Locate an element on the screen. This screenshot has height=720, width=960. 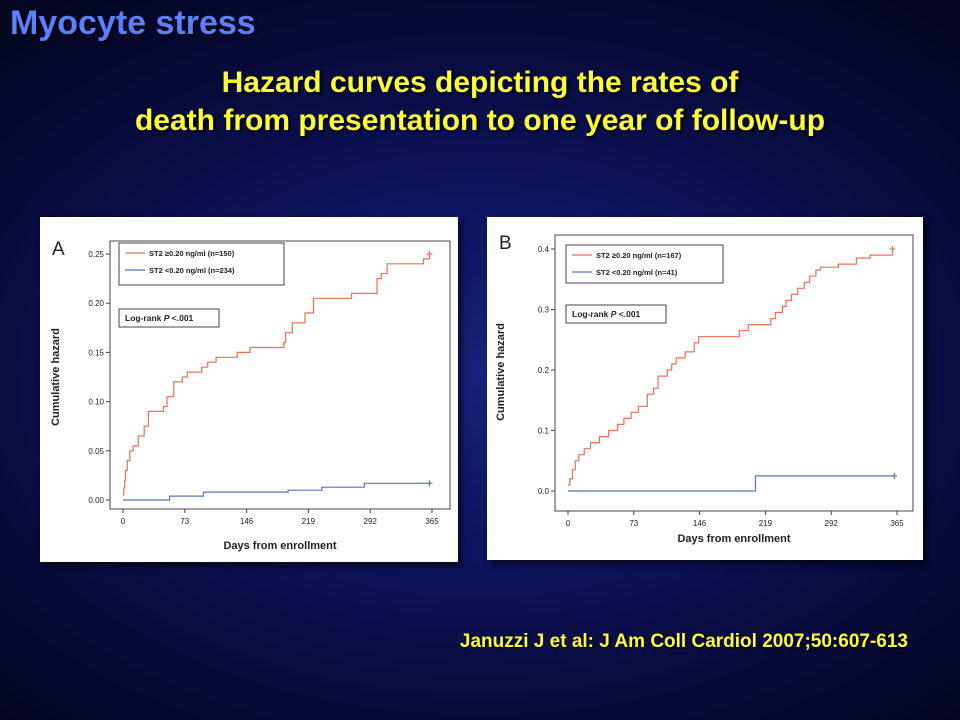
y-tick-label: 0.05 is located at coordinates (96, 451).